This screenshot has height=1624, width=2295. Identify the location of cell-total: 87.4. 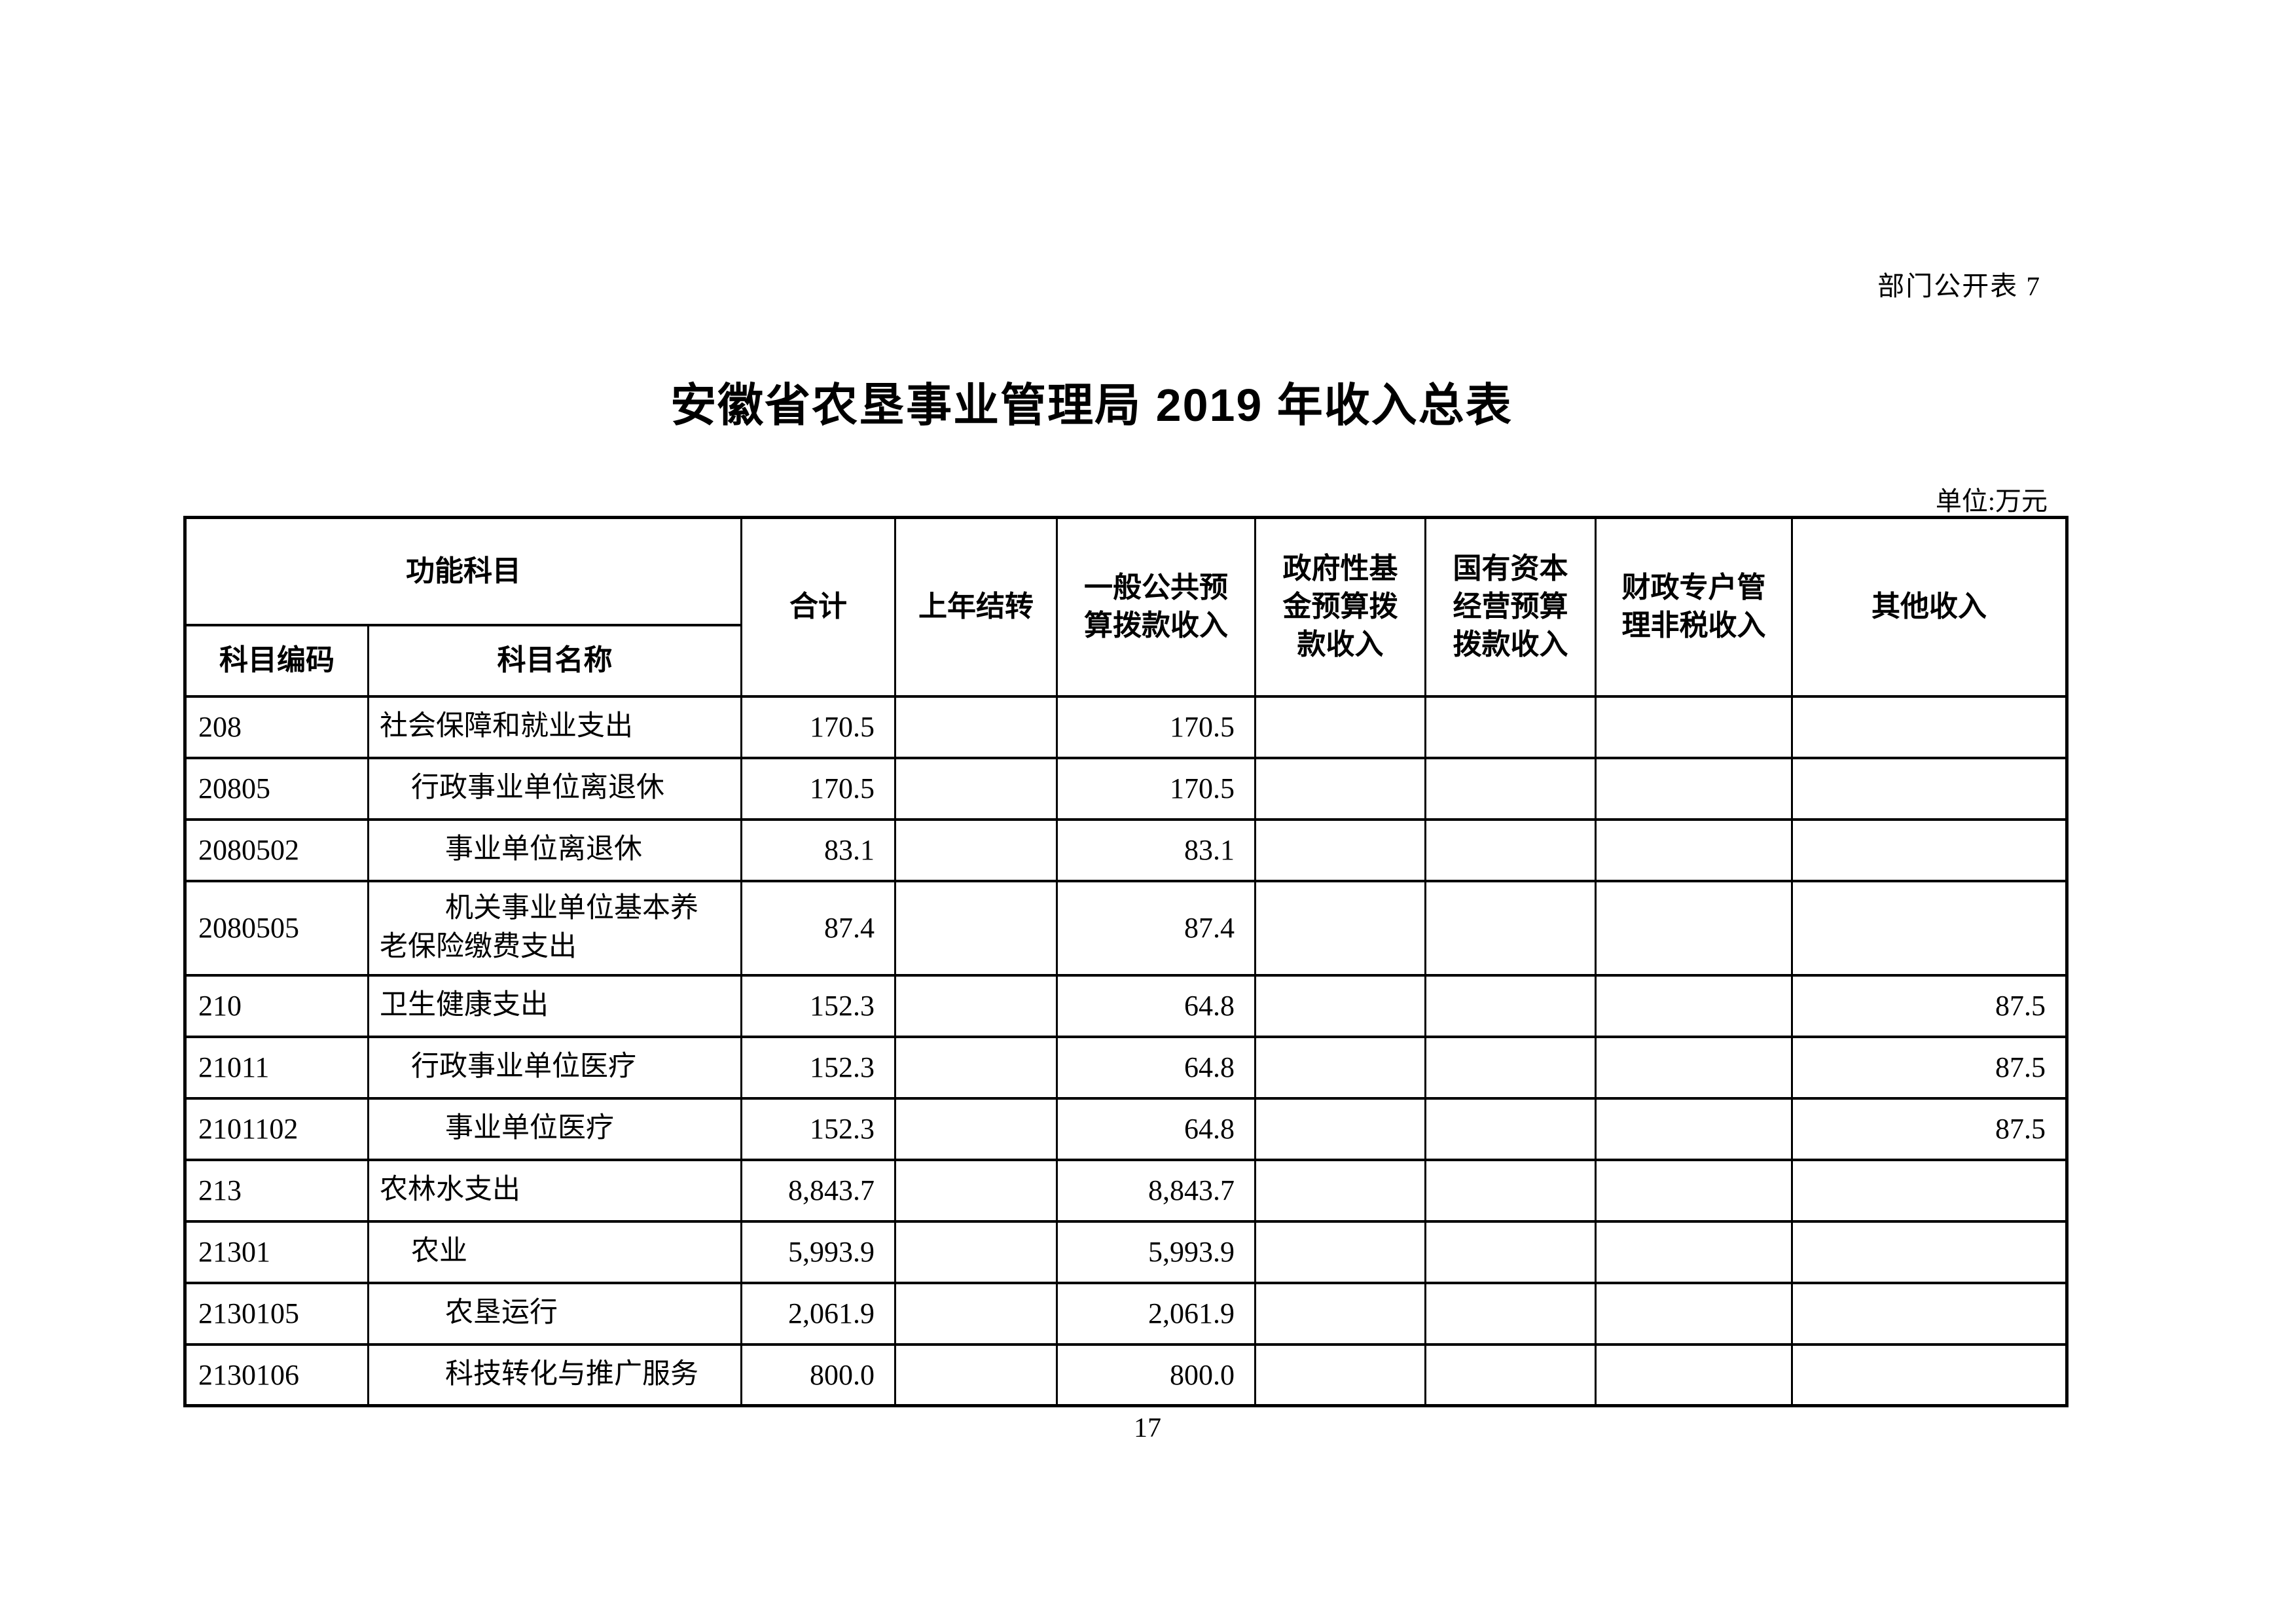
(818, 928).